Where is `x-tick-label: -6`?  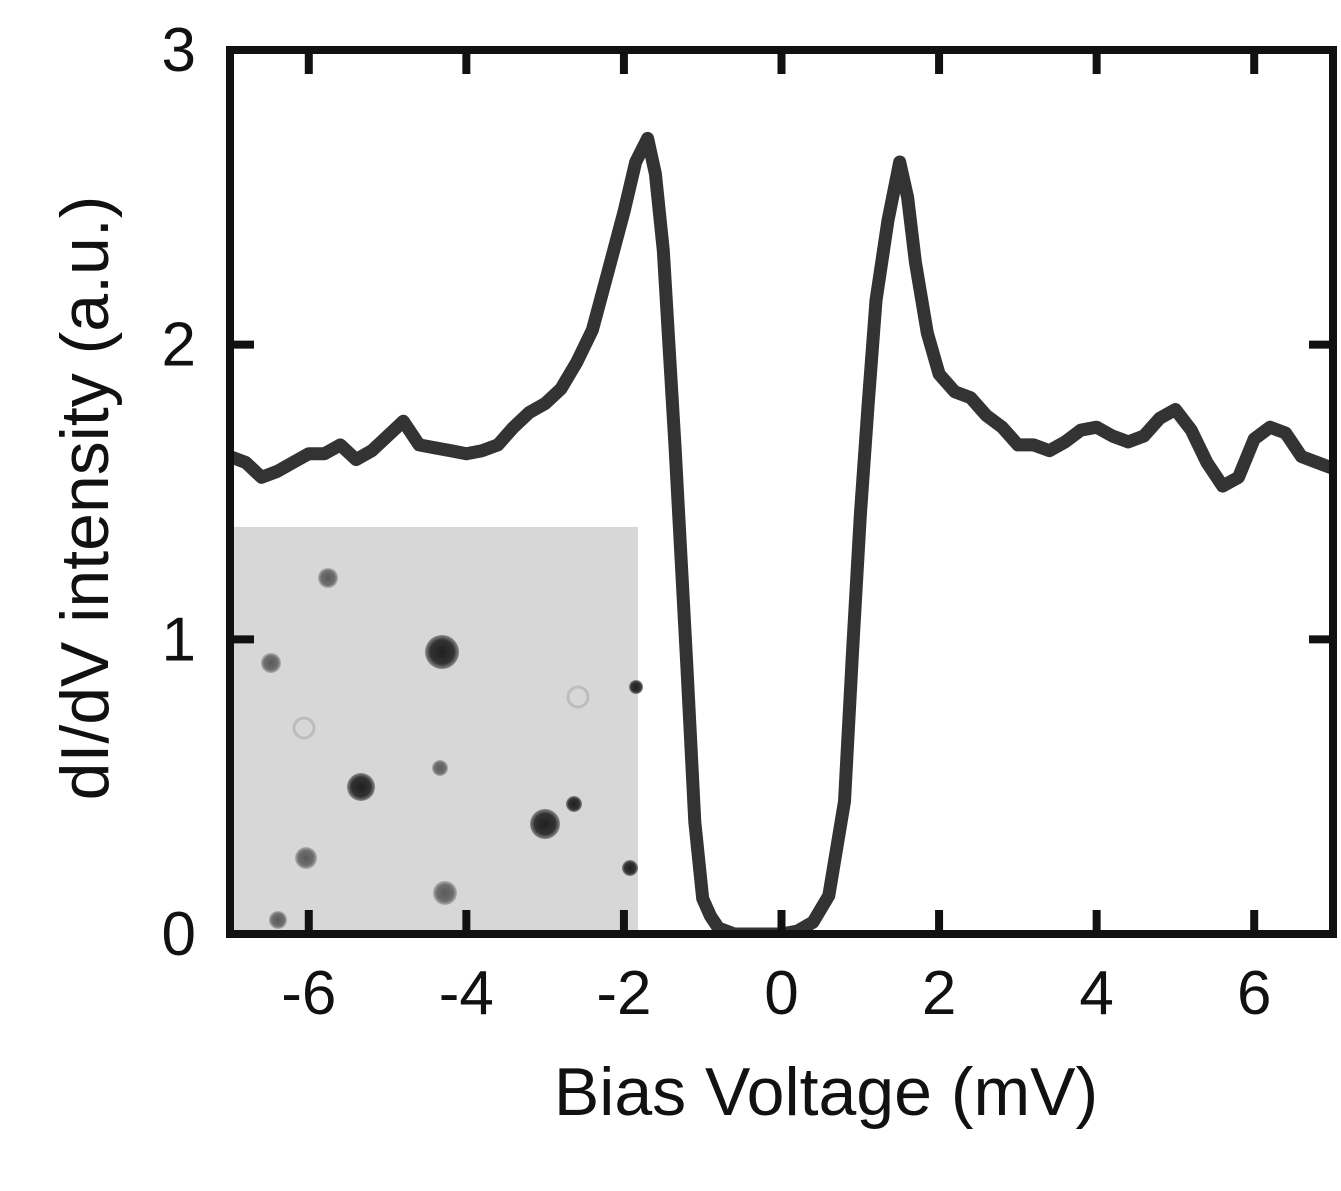 x-tick-label: -6 is located at coordinates (308, 993).